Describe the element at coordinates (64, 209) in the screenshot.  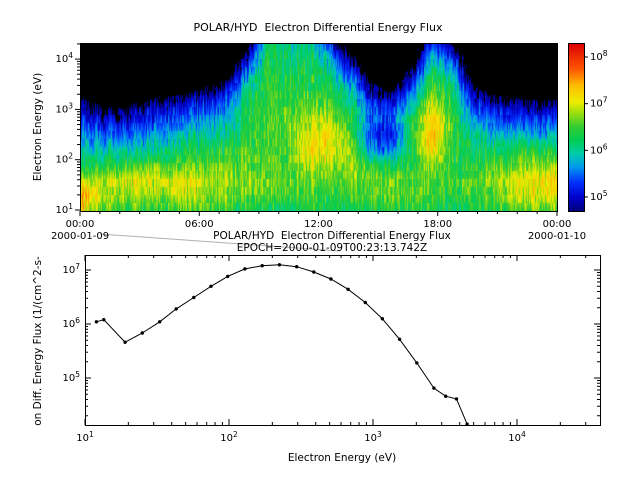
I see `top-y-tick-label: 10¹` at that location.